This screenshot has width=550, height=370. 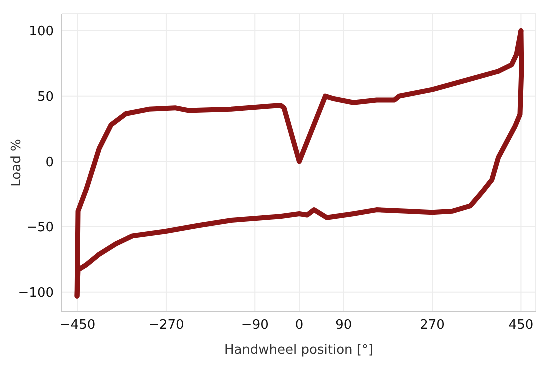 What do you see at coordinates (41, 32) in the screenshot?
I see `y-tick-label: 100` at bounding box center [41, 32].